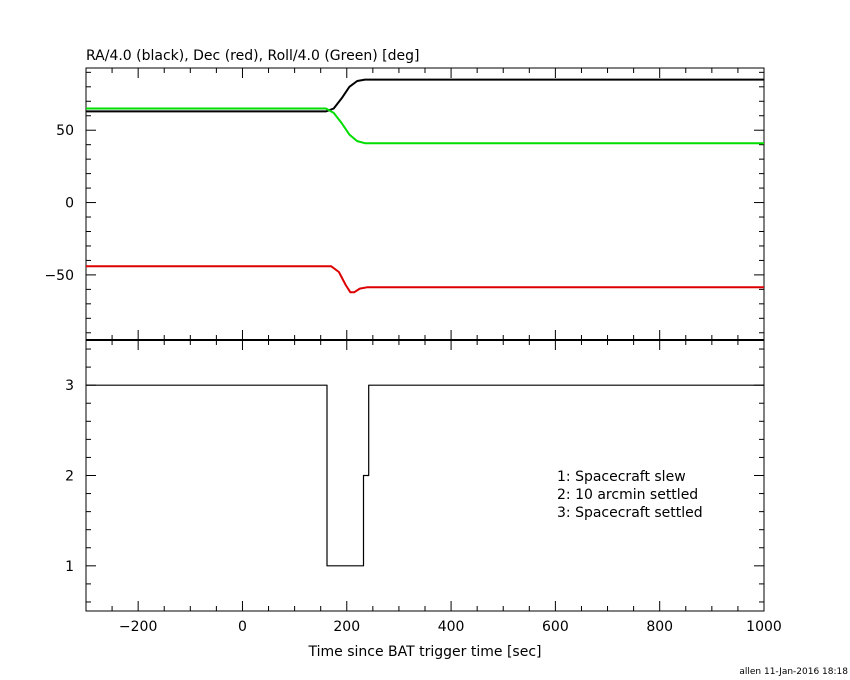 This screenshot has height=680, width=850. Describe the element at coordinates (65, 131) in the screenshot. I see `y-tick-label: 50` at that location.